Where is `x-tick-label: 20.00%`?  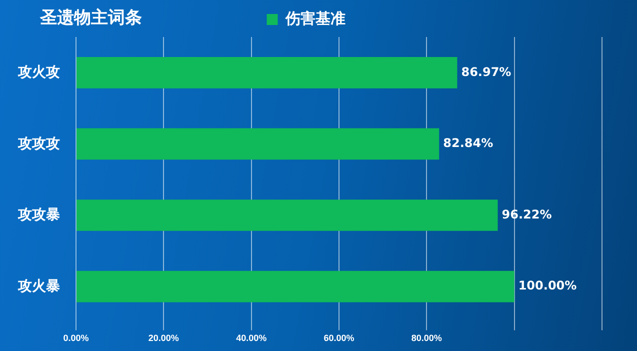 x-tick-label: 20.00% is located at coordinates (163, 338).